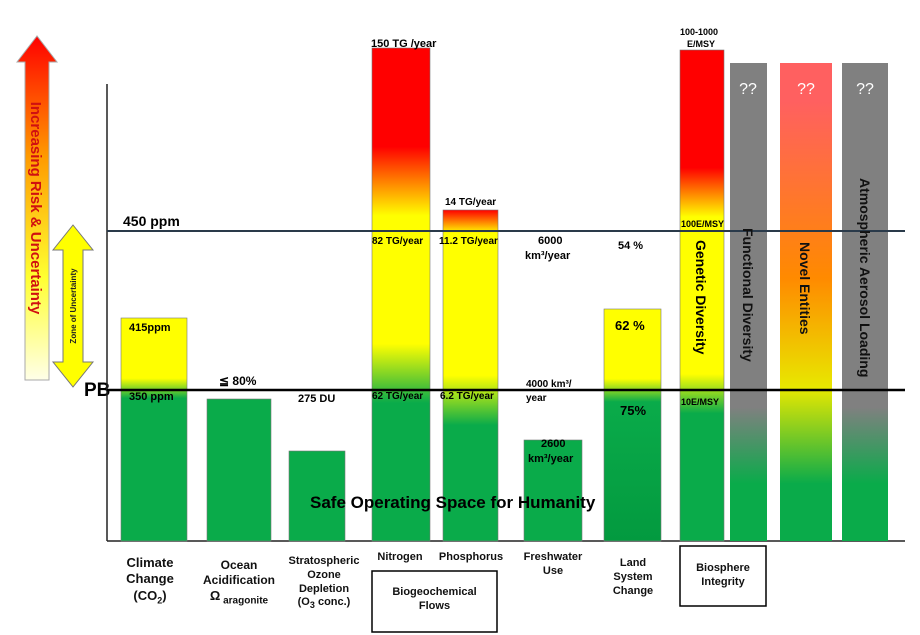  Describe the element at coordinates (404, 44) in the screenshot. I see `nitrogen-label-150: 150 TG /year` at that location.